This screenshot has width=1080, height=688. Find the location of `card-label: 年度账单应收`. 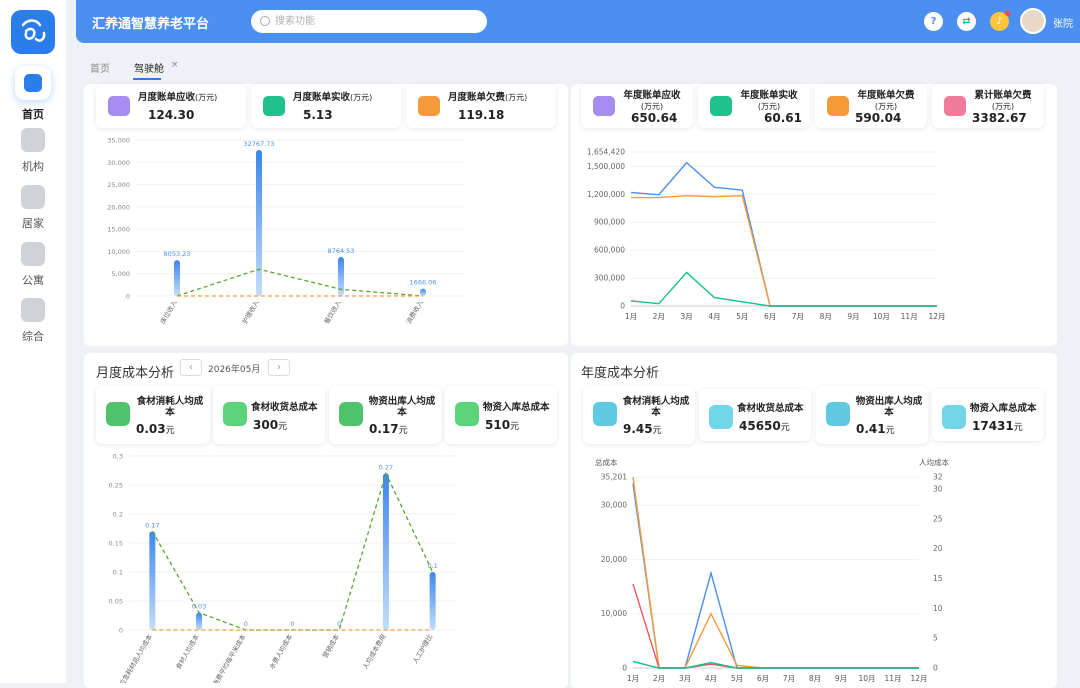

card-label: 年度账单应收 is located at coordinates (652, 95).